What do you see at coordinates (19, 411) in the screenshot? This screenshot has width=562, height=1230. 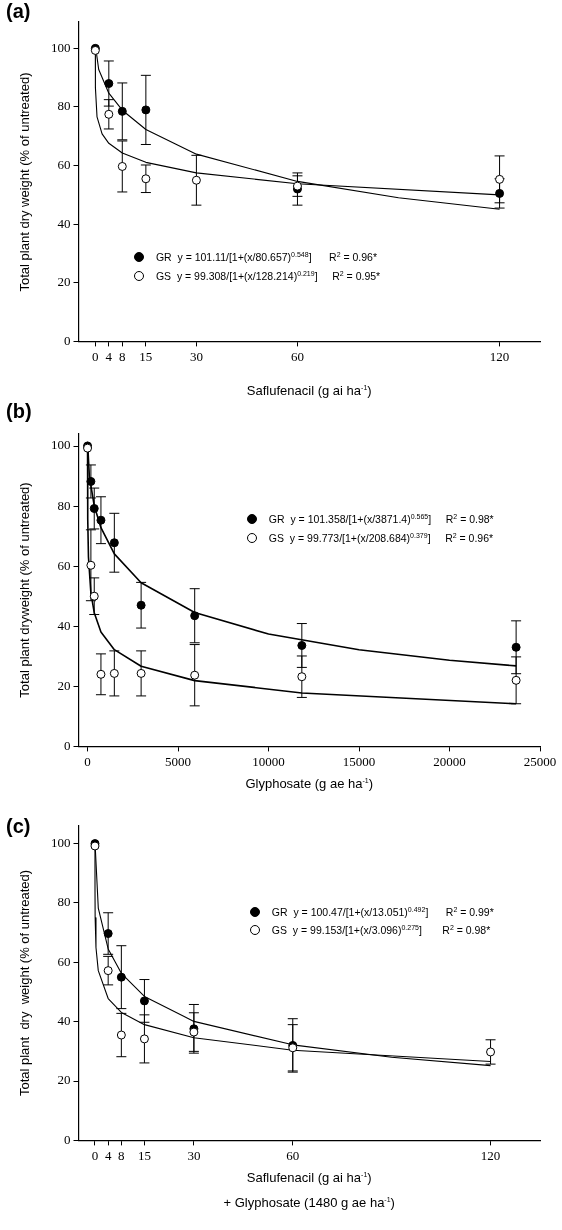 I see `chart-title: (b)` at bounding box center [19, 411].